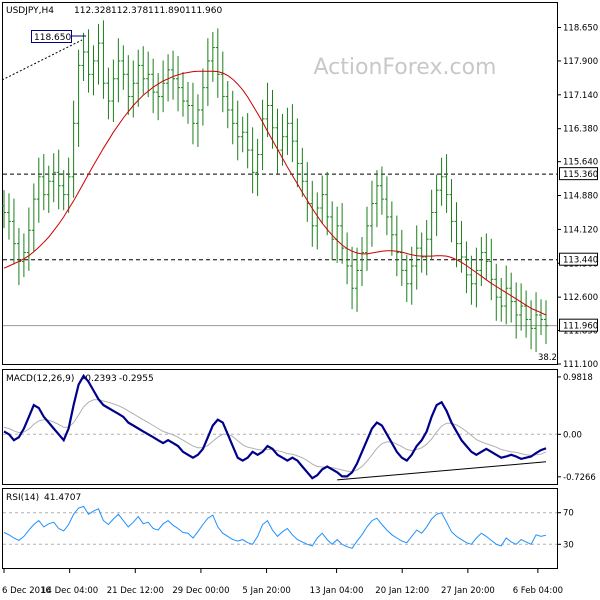 This screenshot has width=600, height=600. I want to click on price-tick-label: 111.100, so click(580, 365).